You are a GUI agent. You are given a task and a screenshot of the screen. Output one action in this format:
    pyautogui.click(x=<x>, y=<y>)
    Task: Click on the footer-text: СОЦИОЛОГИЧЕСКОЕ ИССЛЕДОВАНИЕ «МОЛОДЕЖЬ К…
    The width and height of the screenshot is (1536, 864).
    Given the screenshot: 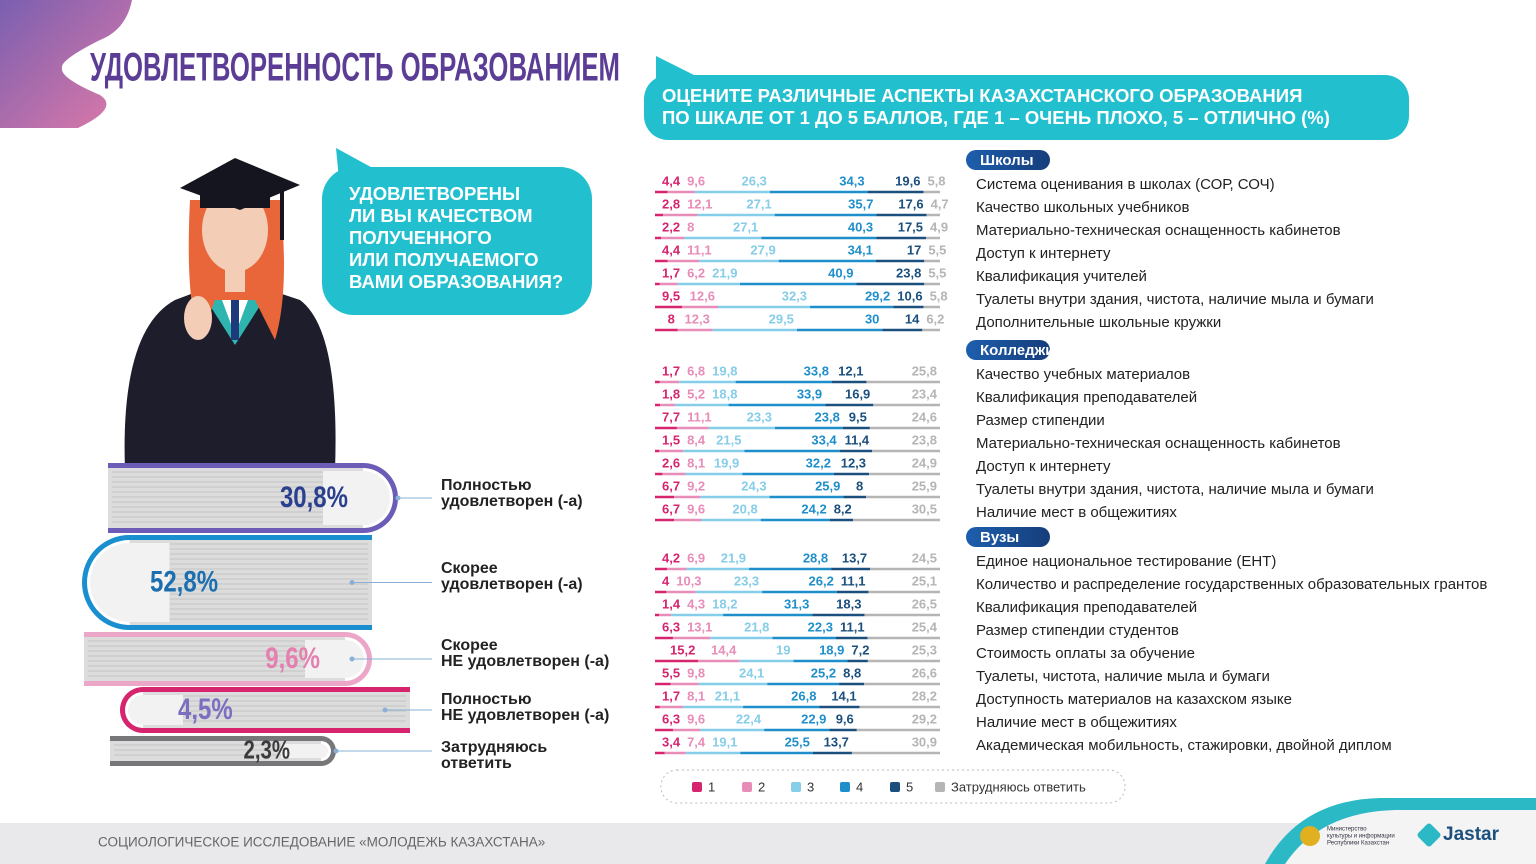 What is the action you would take?
    pyautogui.click(x=321, y=842)
    